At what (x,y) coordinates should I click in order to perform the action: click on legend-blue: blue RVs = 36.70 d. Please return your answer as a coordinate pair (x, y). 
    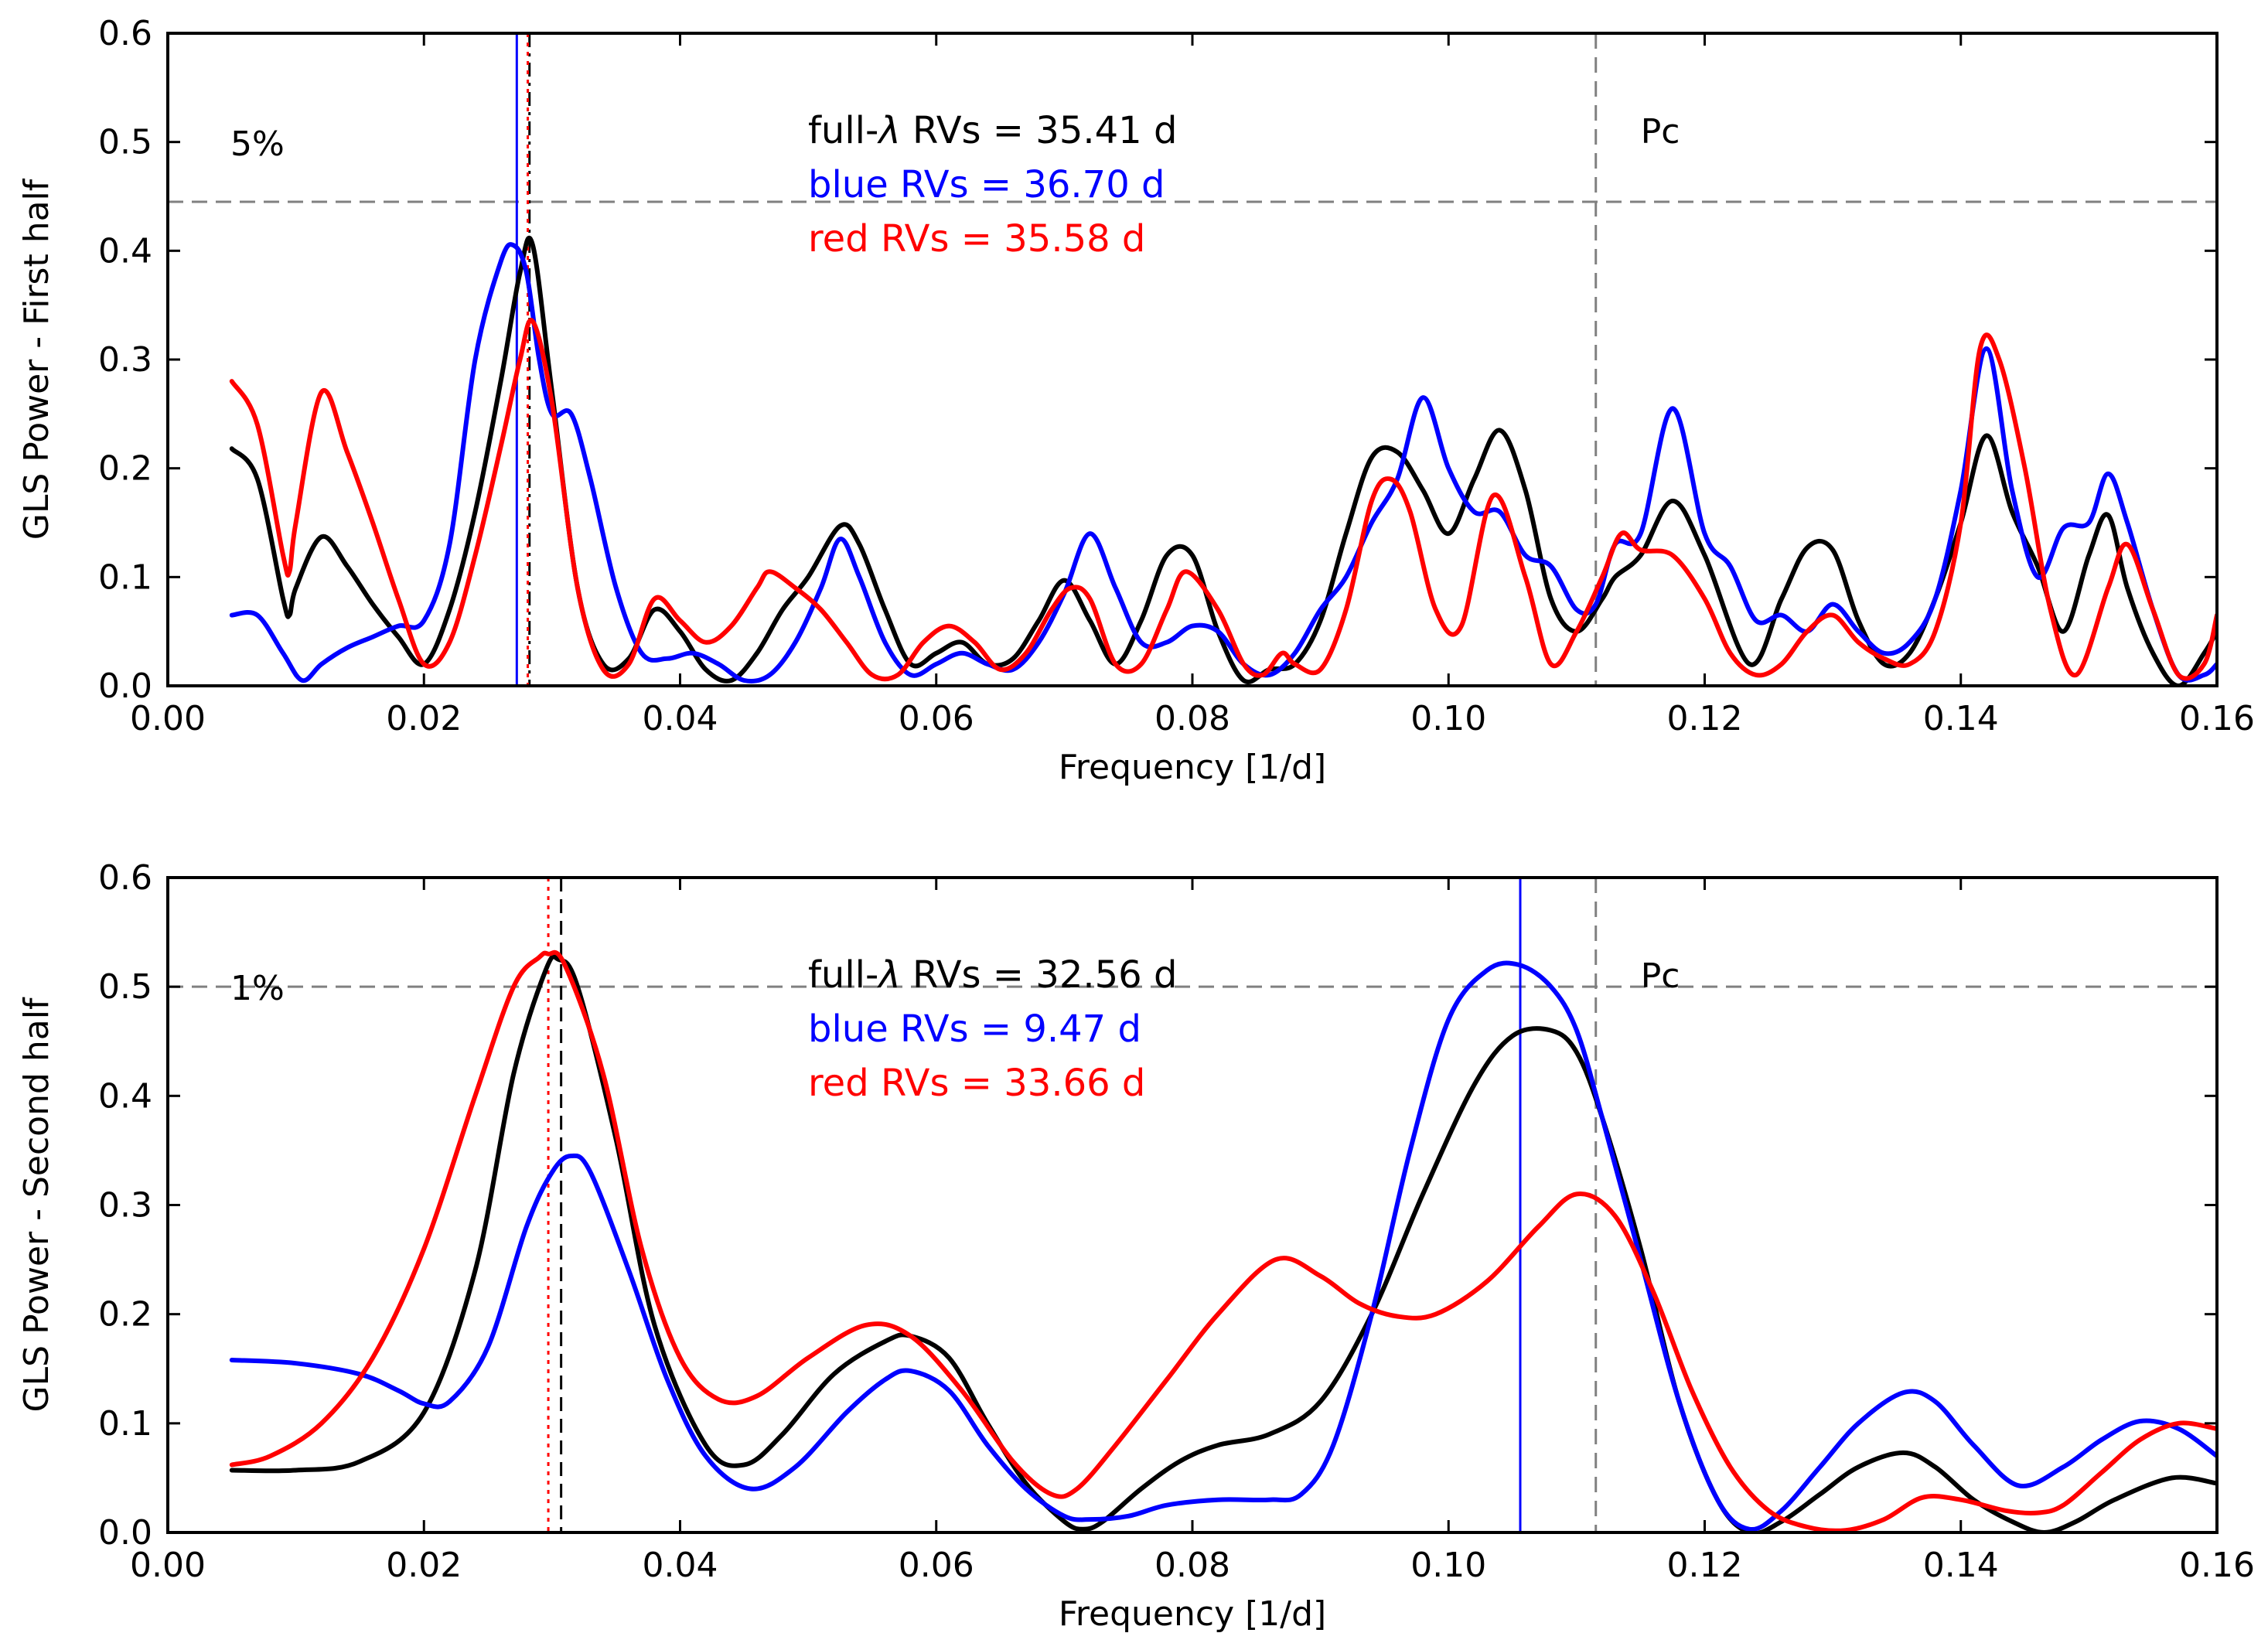
    Looking at the image, I should click on (986, 184).